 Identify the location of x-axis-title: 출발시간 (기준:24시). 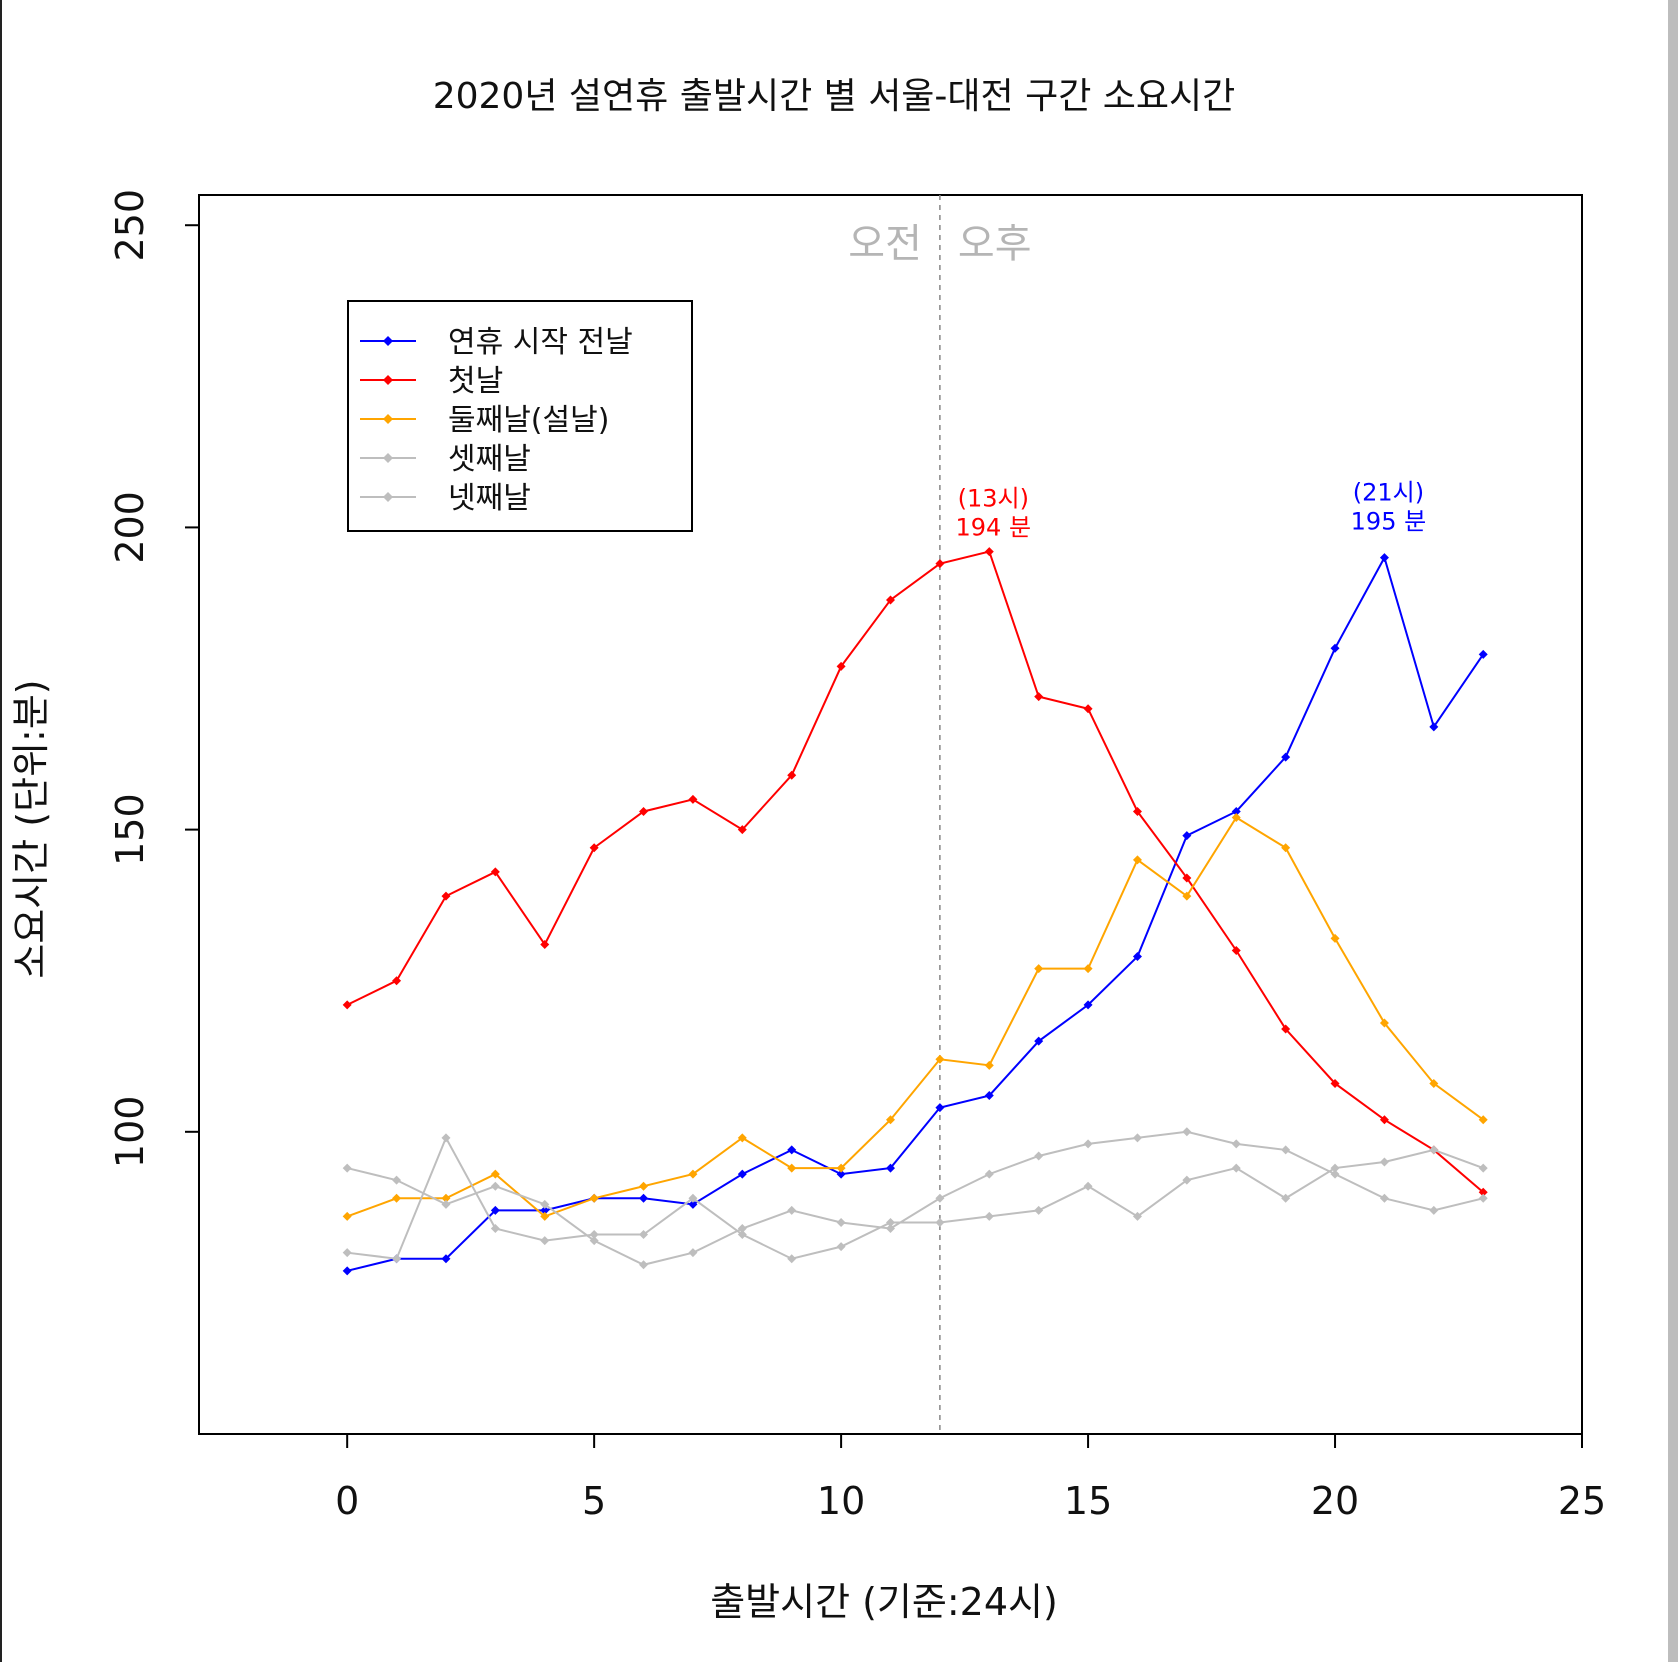
(884, 1602).